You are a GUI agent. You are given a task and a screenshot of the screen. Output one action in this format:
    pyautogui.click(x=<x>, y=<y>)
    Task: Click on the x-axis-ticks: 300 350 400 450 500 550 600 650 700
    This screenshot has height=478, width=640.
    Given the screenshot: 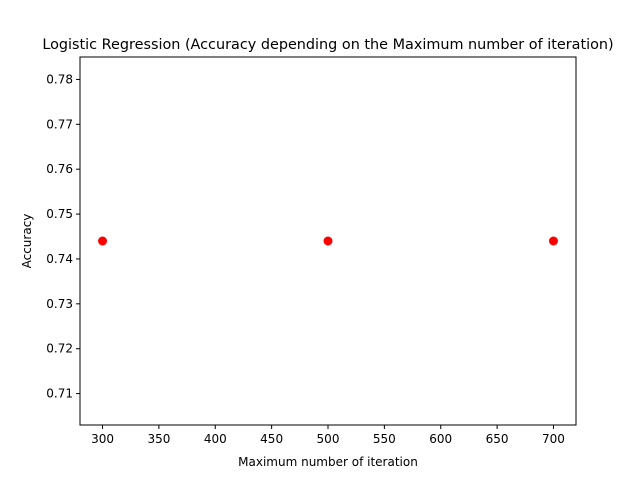 What is the action you would take?
    pyautogui.click(x=328, y=435)
    